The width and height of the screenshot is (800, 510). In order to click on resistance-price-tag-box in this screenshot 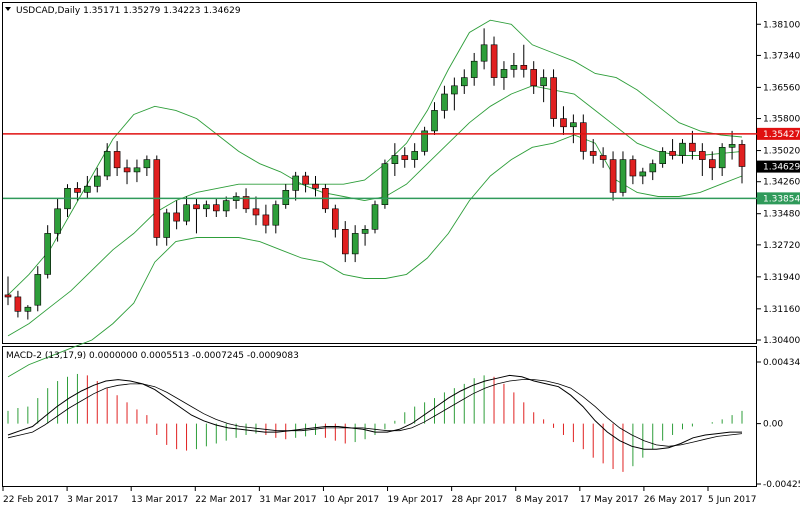, I will do `click(778, 133)`.